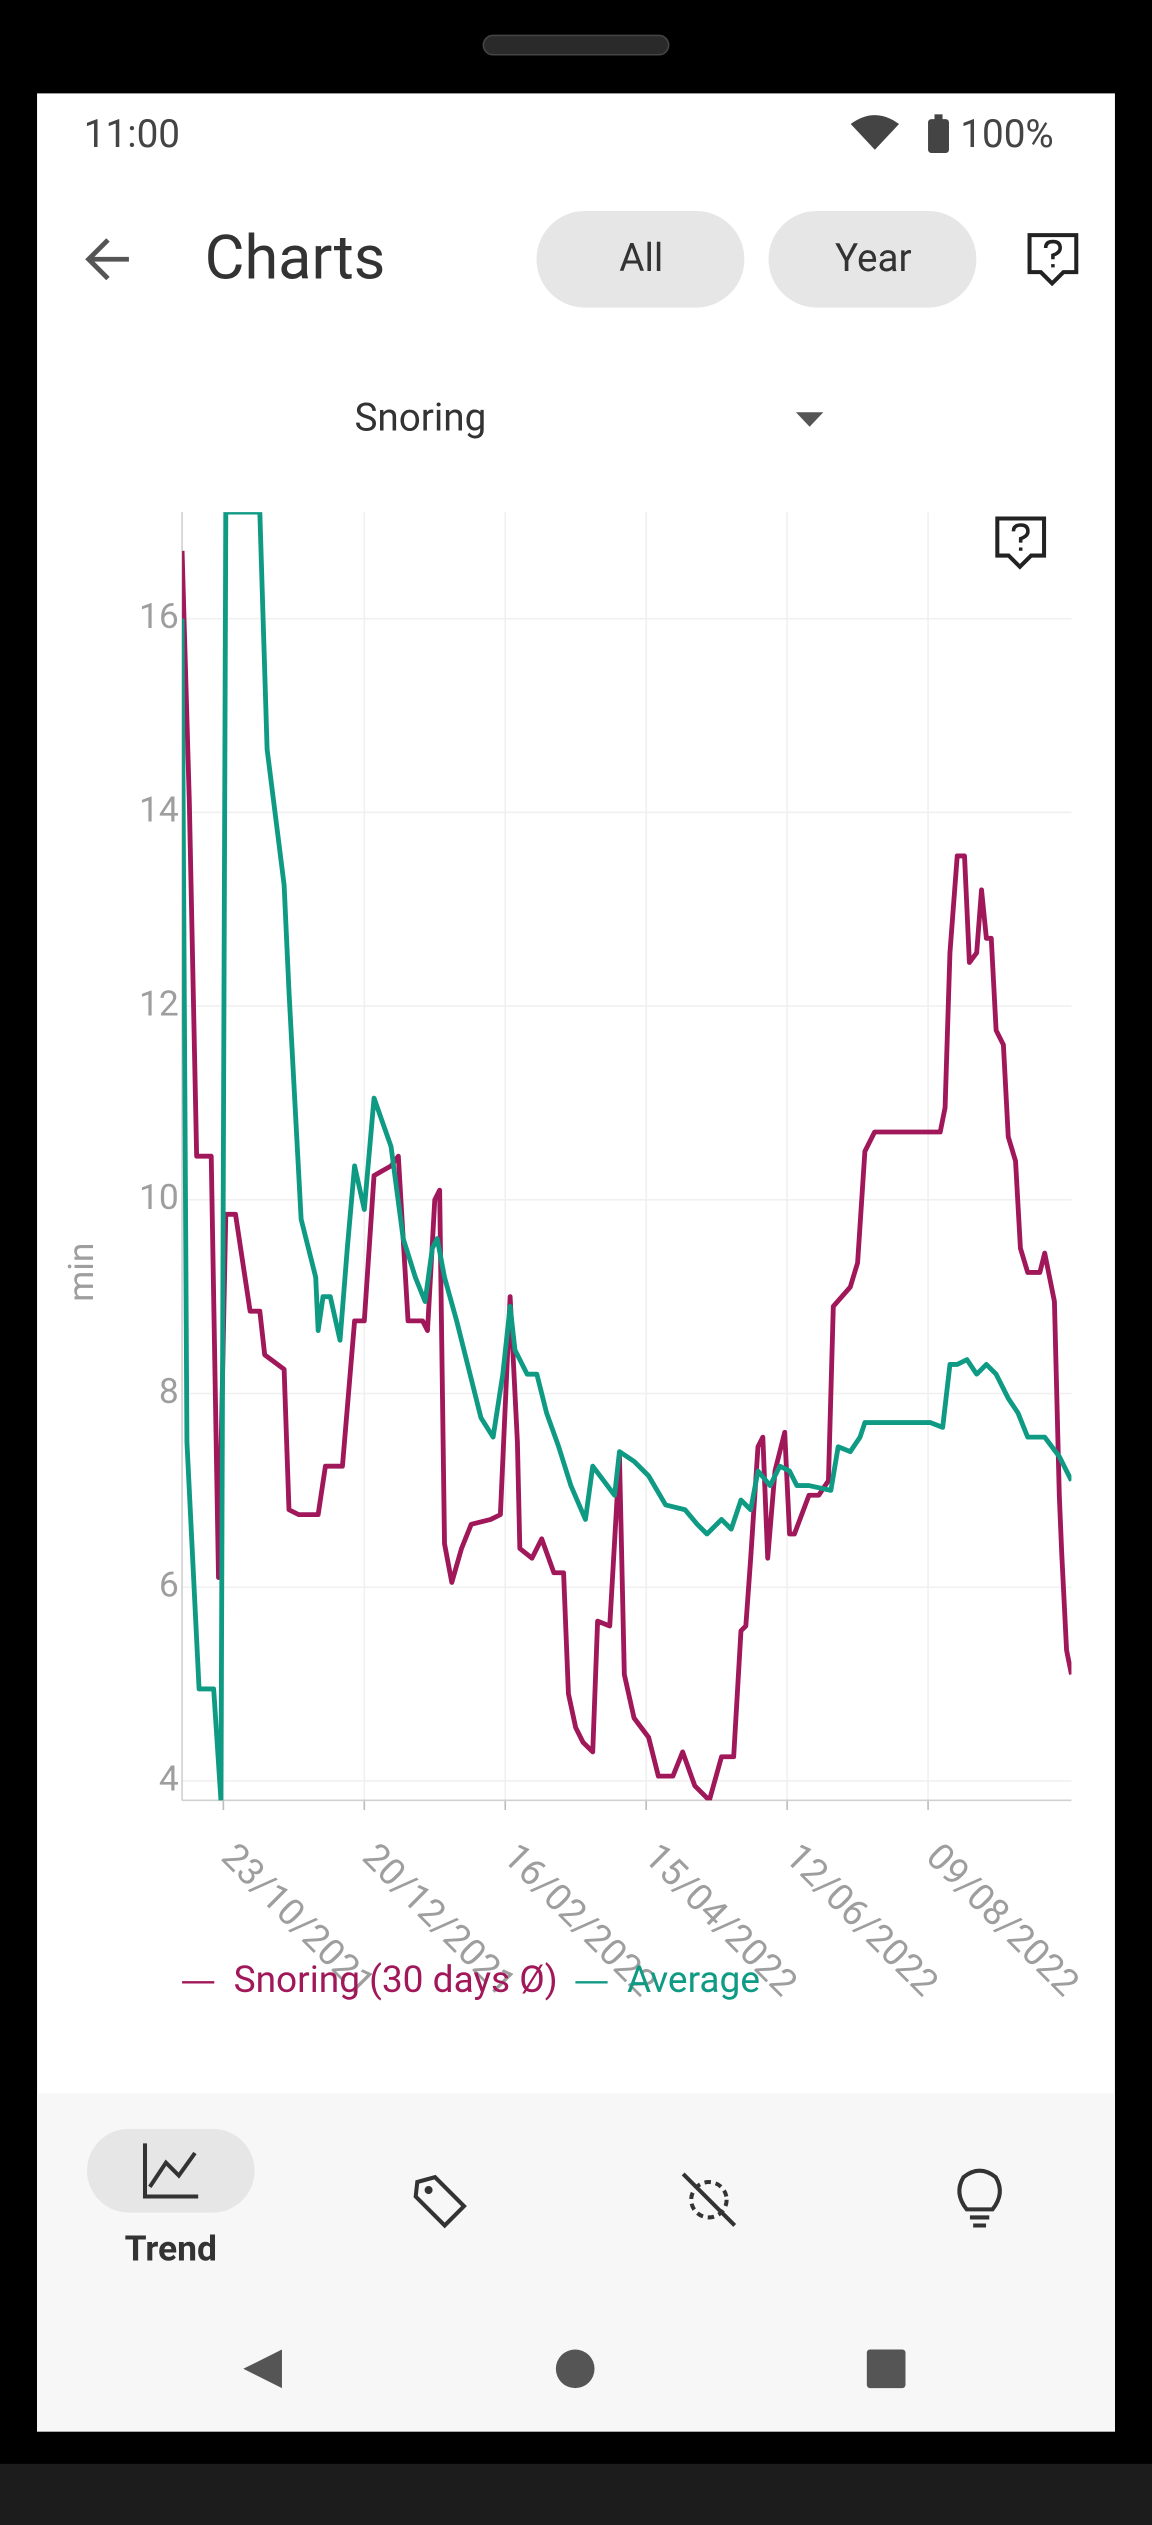  What do you see at coordinates (81, 1272) in the screenshot?
I see `y-axis-label: min` at bounding box center [81, 1272].